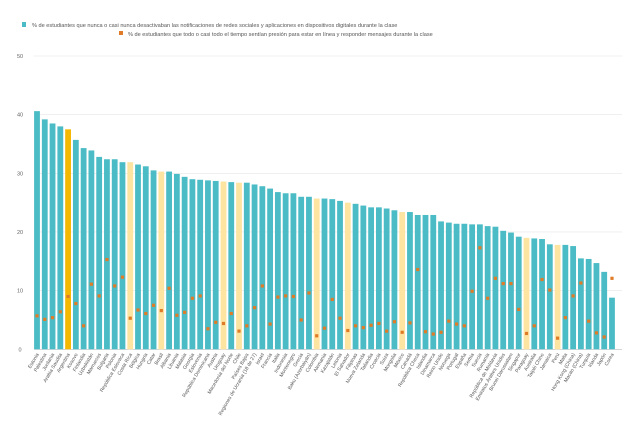 Image resolution: width=642 pixels, height=443 pixels. What do you see at coordinates (19, 350) in the screenshot?
I see `y-tick-label: 0` at bounding box center [19, 350].